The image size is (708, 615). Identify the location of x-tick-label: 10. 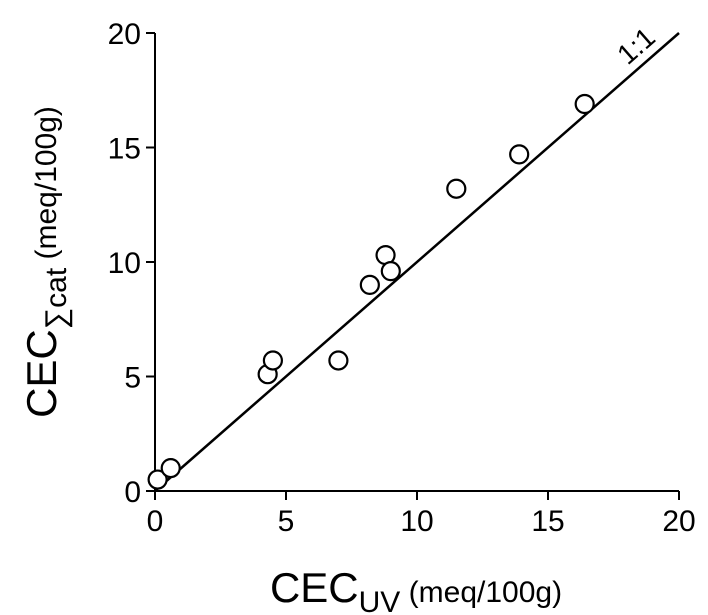
(416, 521).